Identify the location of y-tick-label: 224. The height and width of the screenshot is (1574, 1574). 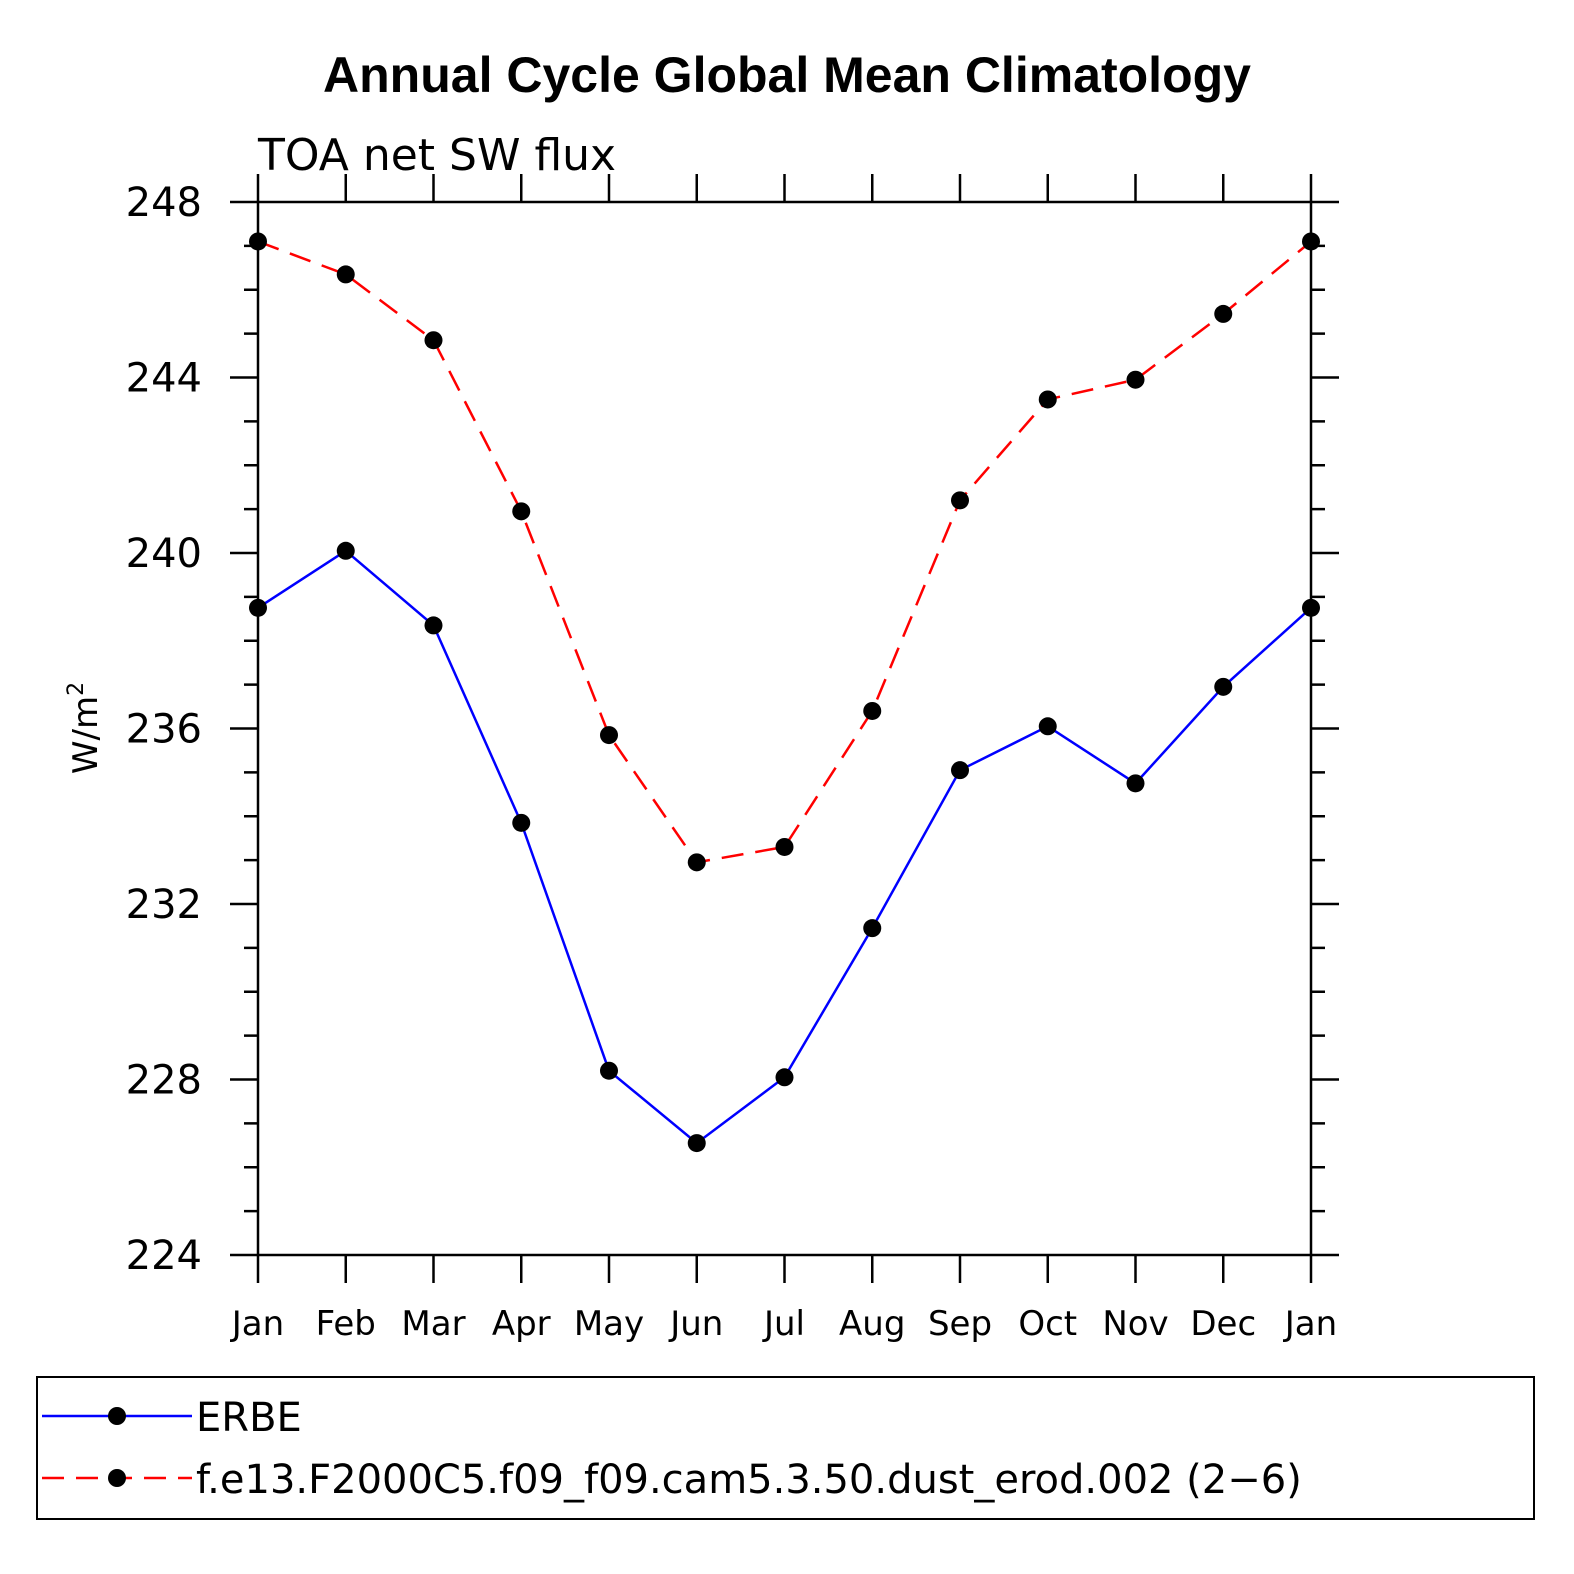
(164, 1256).